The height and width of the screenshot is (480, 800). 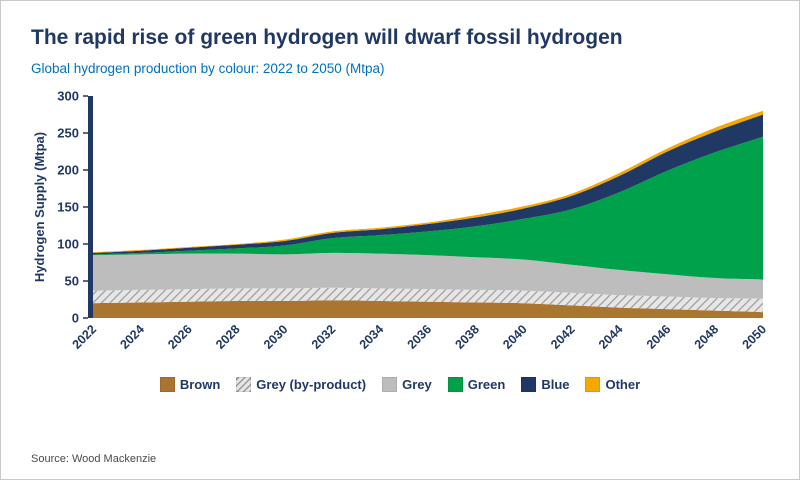 What do you see at coordinates (276, 337) in the screenshot?
I see `svg-text: 2030` at bounding box center [276, 337].